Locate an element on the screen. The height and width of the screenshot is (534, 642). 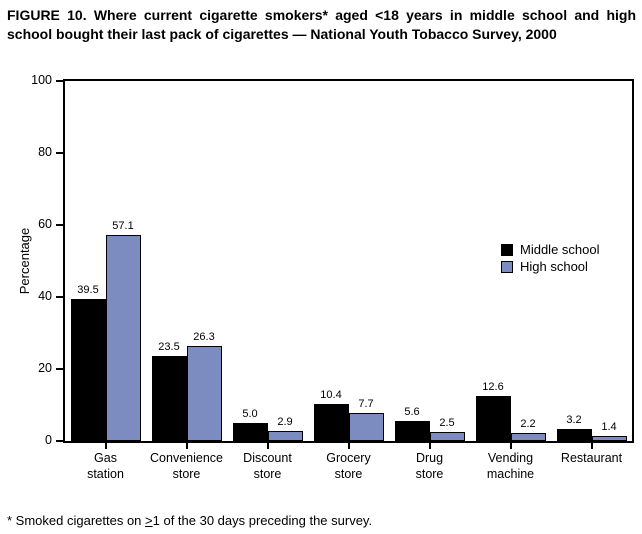
x-category-label: Gas station is located at coordinates (105, 466).